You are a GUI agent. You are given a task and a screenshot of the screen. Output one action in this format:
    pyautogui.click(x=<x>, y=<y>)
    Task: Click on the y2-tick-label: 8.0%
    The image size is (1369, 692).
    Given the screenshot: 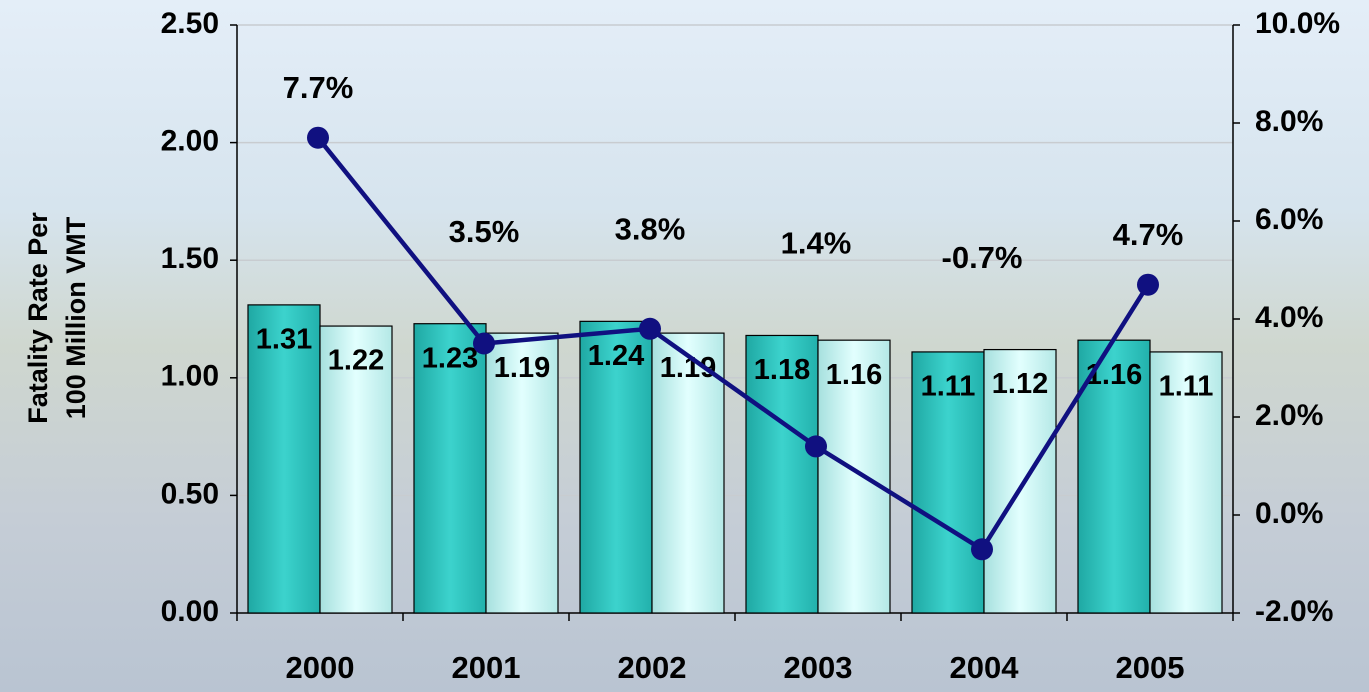 What is the action you would take?
    pyautogui.click(x=1289, y=121)
    